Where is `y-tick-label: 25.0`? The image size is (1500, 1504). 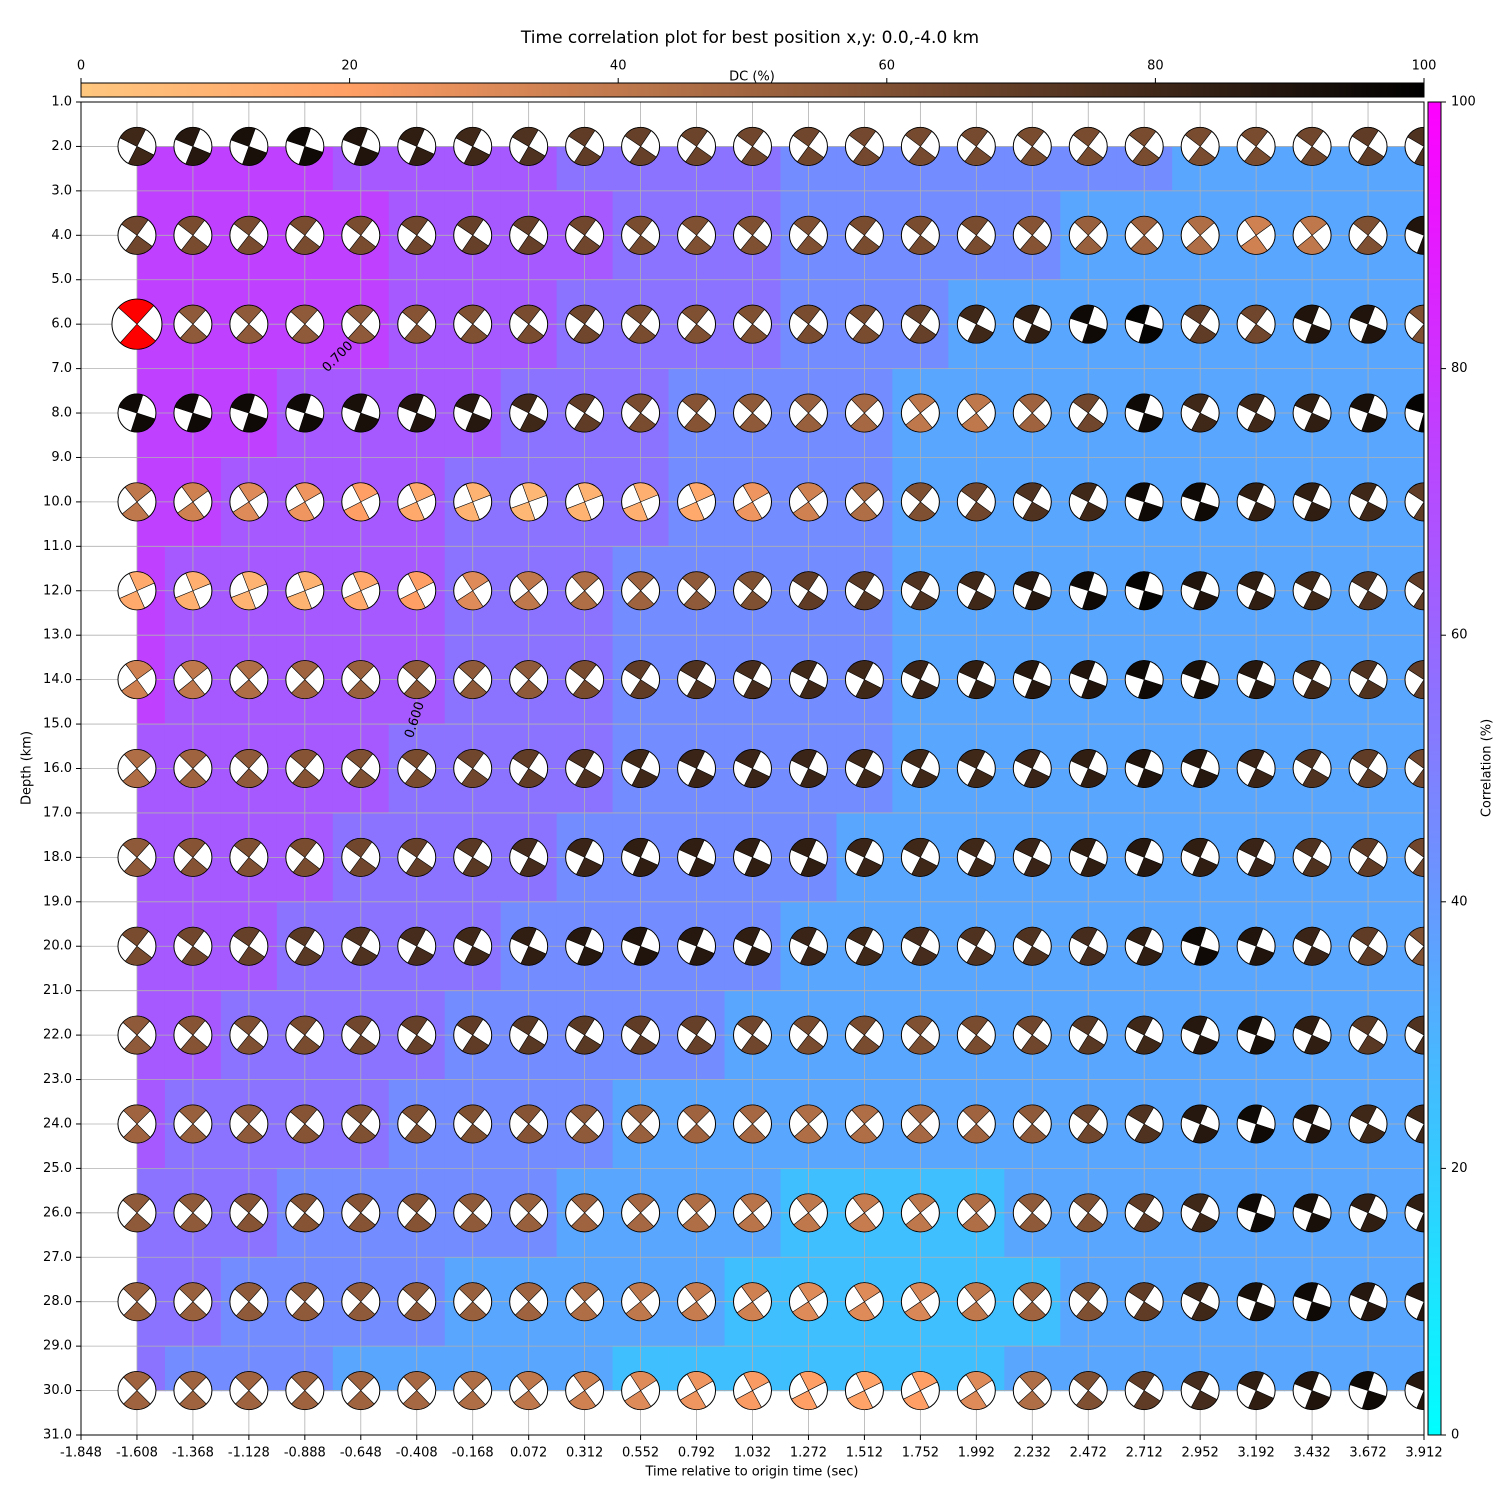 y-tick-label: 25.0 is located at coordinates (57, 1168).